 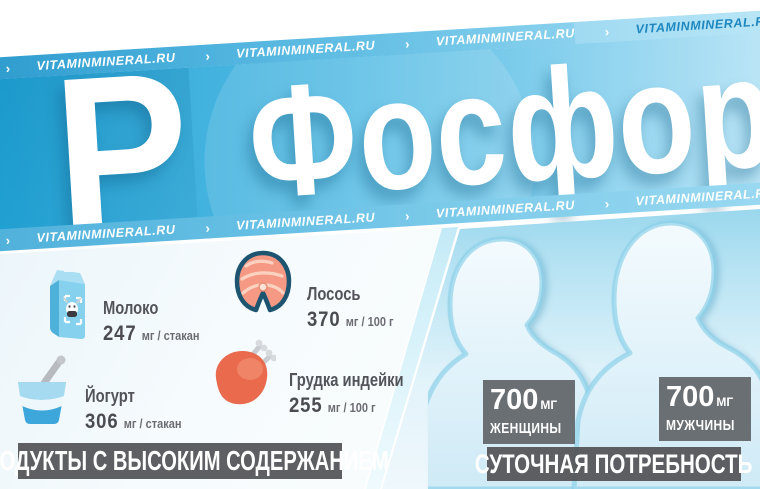 What do you see at coordinates (526, 428) in the screenshot?
I see `daily-group-label: ЖЕНЩИНЫ` at bounding box center [526, 428].